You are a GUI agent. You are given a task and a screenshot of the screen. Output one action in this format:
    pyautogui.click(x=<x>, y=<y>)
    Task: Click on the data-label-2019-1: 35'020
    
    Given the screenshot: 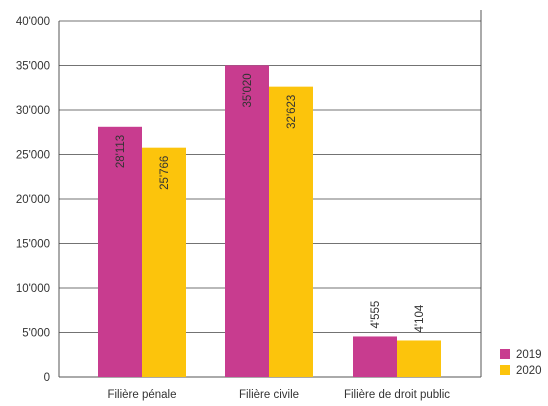 What is the action you would take?
    pyautogui.click(x=248, y=90)
    